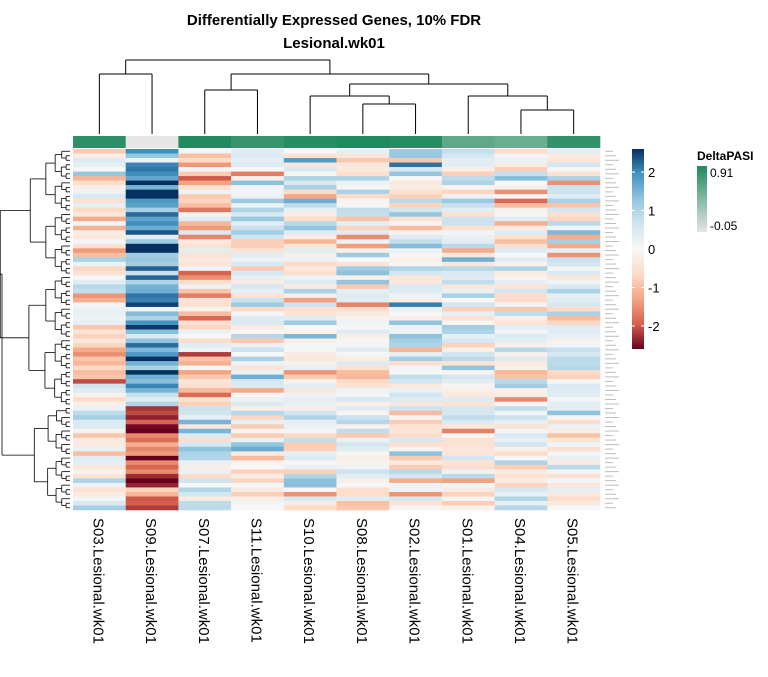  What do you see at coordinates (612, 329) in the screenshot?
I see `row-labels` at bounding box center [612, 329].